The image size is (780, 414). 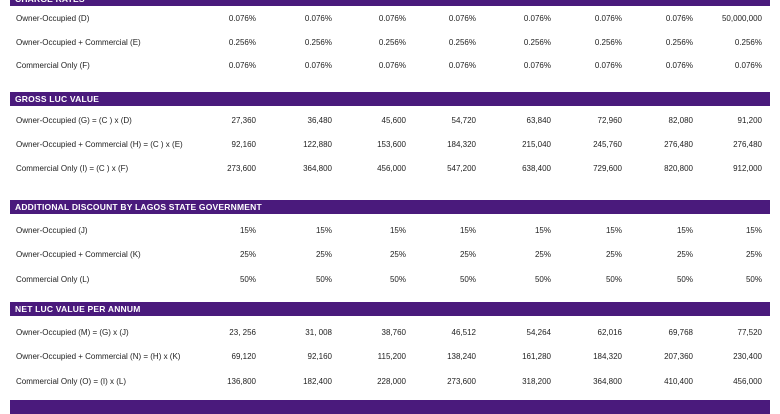 What do you see at coordinates (390, 3) in the screenshot?
I see `section-title: CHARGE RATES` at bounding box center [390, 3].